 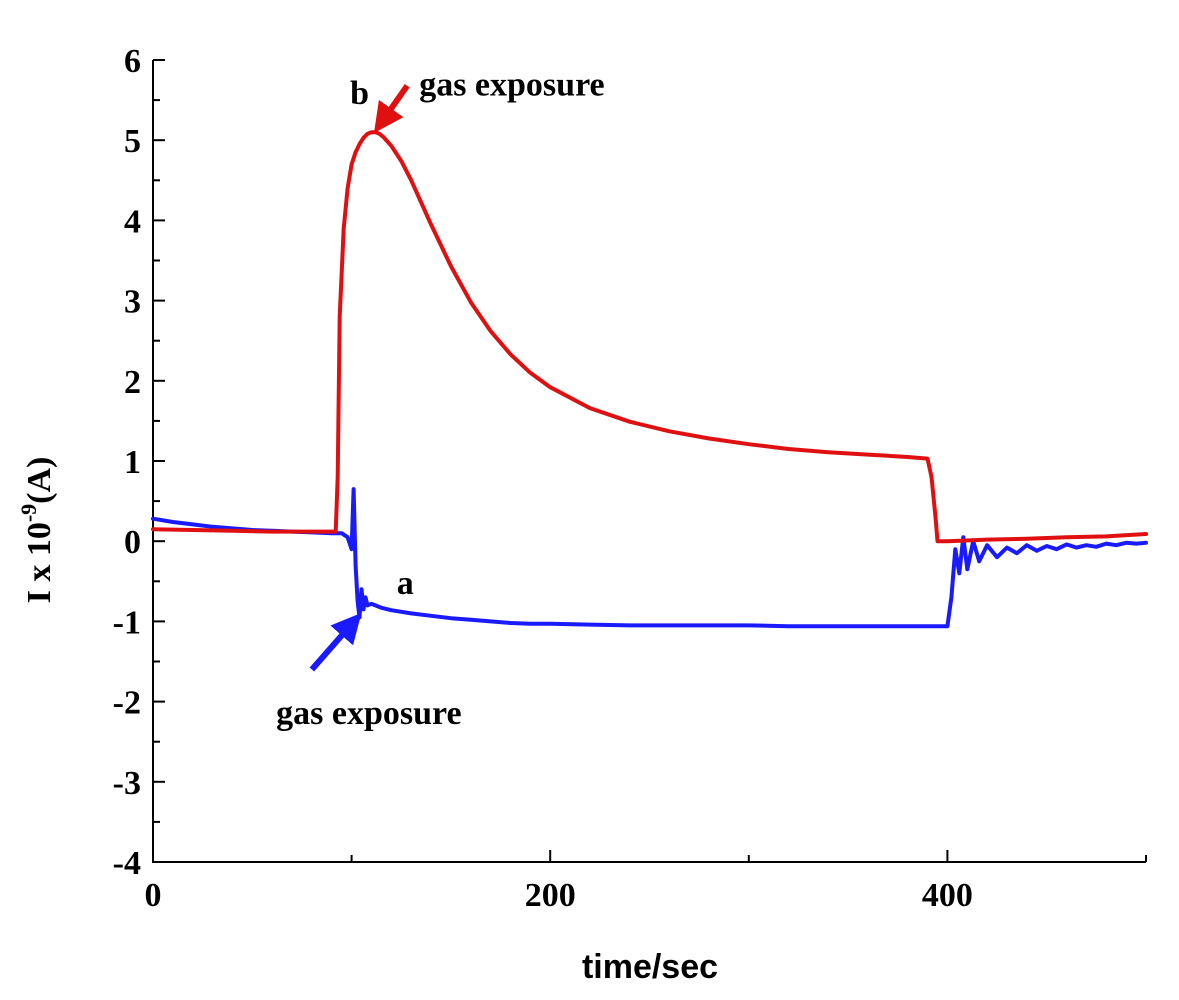 I want to click on series-label-a: a, so click(x=405, y=583).